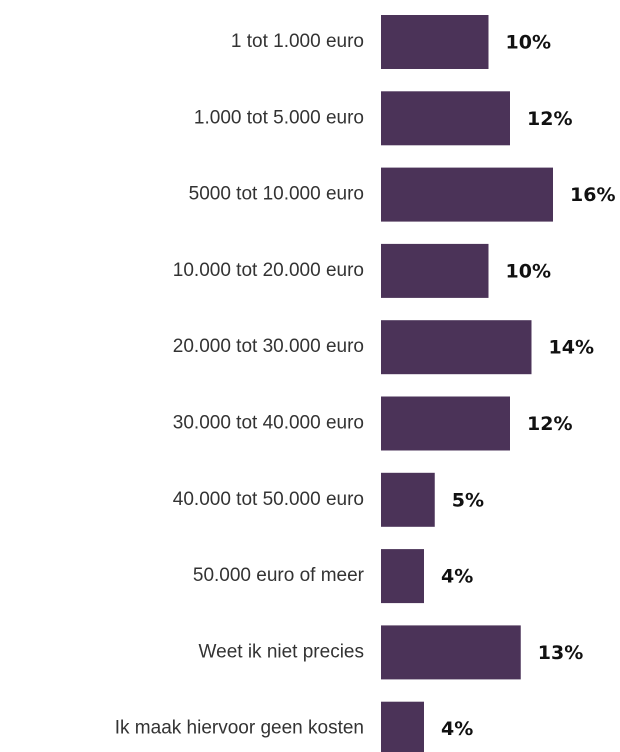 This screenshot has width=620, height=752. What do you see at coordinates (279, 575) in the screenshot?
I see `category-label: 50.000 euro of meer` at bounding box center [279, 575].